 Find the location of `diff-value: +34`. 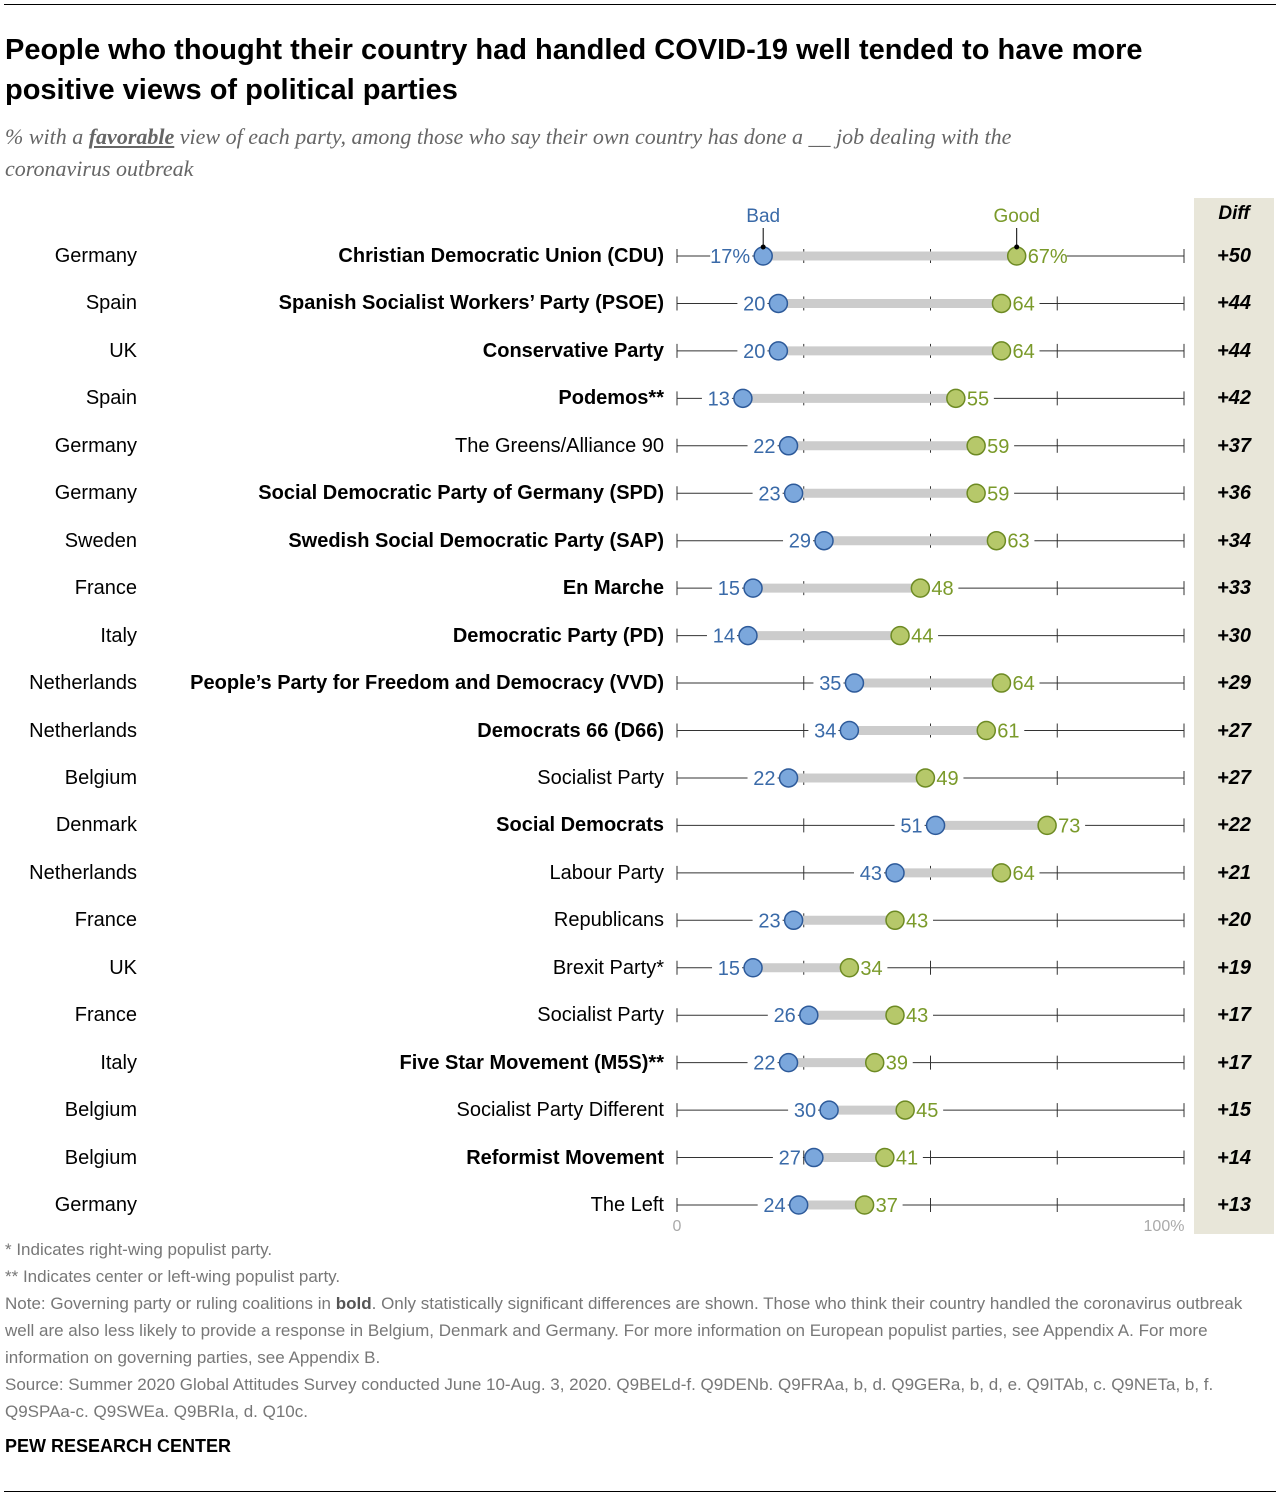

diff-value: +34 is located at coordinates (1234, 540).